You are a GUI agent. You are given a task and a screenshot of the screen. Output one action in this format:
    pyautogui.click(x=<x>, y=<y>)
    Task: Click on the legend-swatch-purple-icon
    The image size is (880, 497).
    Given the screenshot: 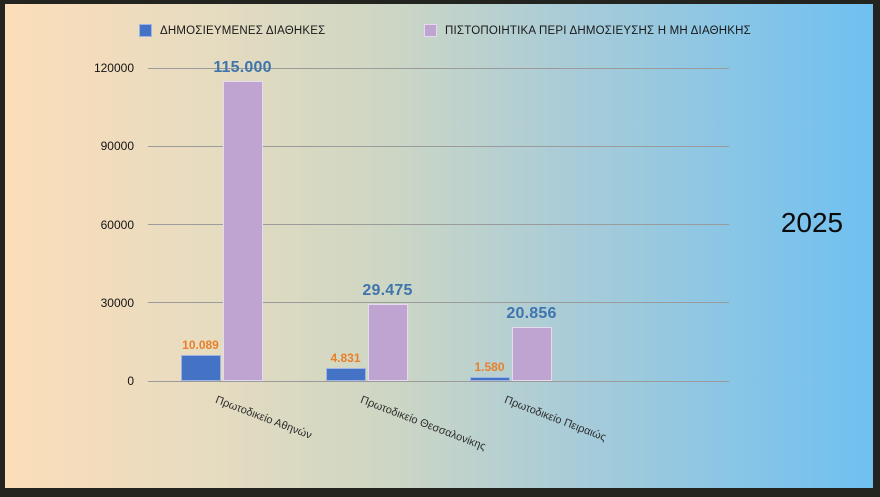 What is the action you would take?
    pyautogui.click(x=430, y=30)
    